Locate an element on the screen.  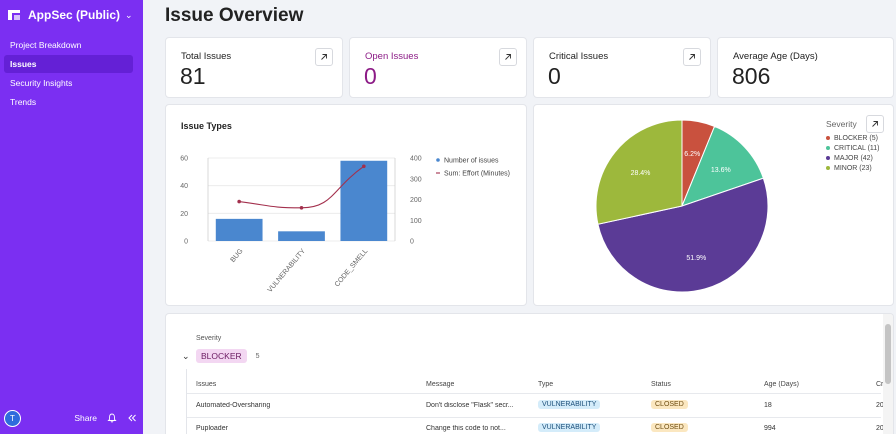
app-switcher: AppSec (Public) ⌄ is located at coordinates (71, 15).